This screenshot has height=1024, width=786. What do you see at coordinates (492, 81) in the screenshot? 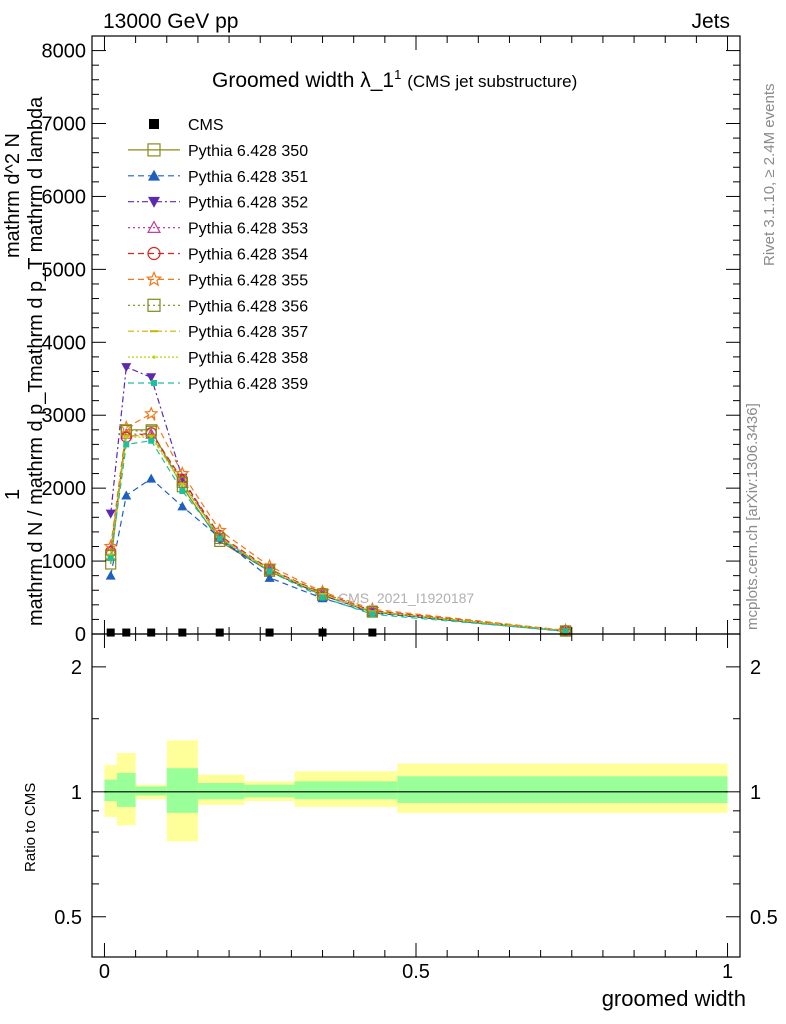
I see `plot-subtitle: (CMS jet substructure)` at bounding box center [492, 81].